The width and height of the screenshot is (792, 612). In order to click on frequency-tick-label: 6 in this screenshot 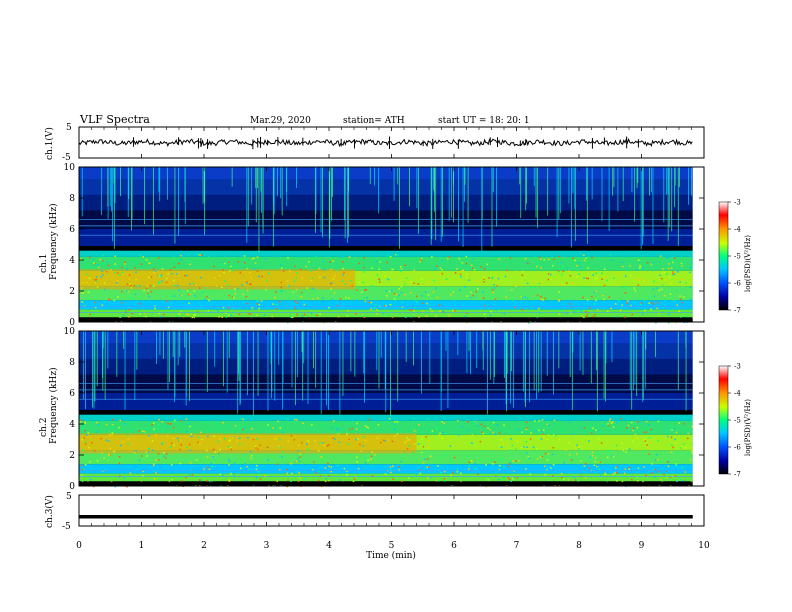, I will do `click(72, 230)`.